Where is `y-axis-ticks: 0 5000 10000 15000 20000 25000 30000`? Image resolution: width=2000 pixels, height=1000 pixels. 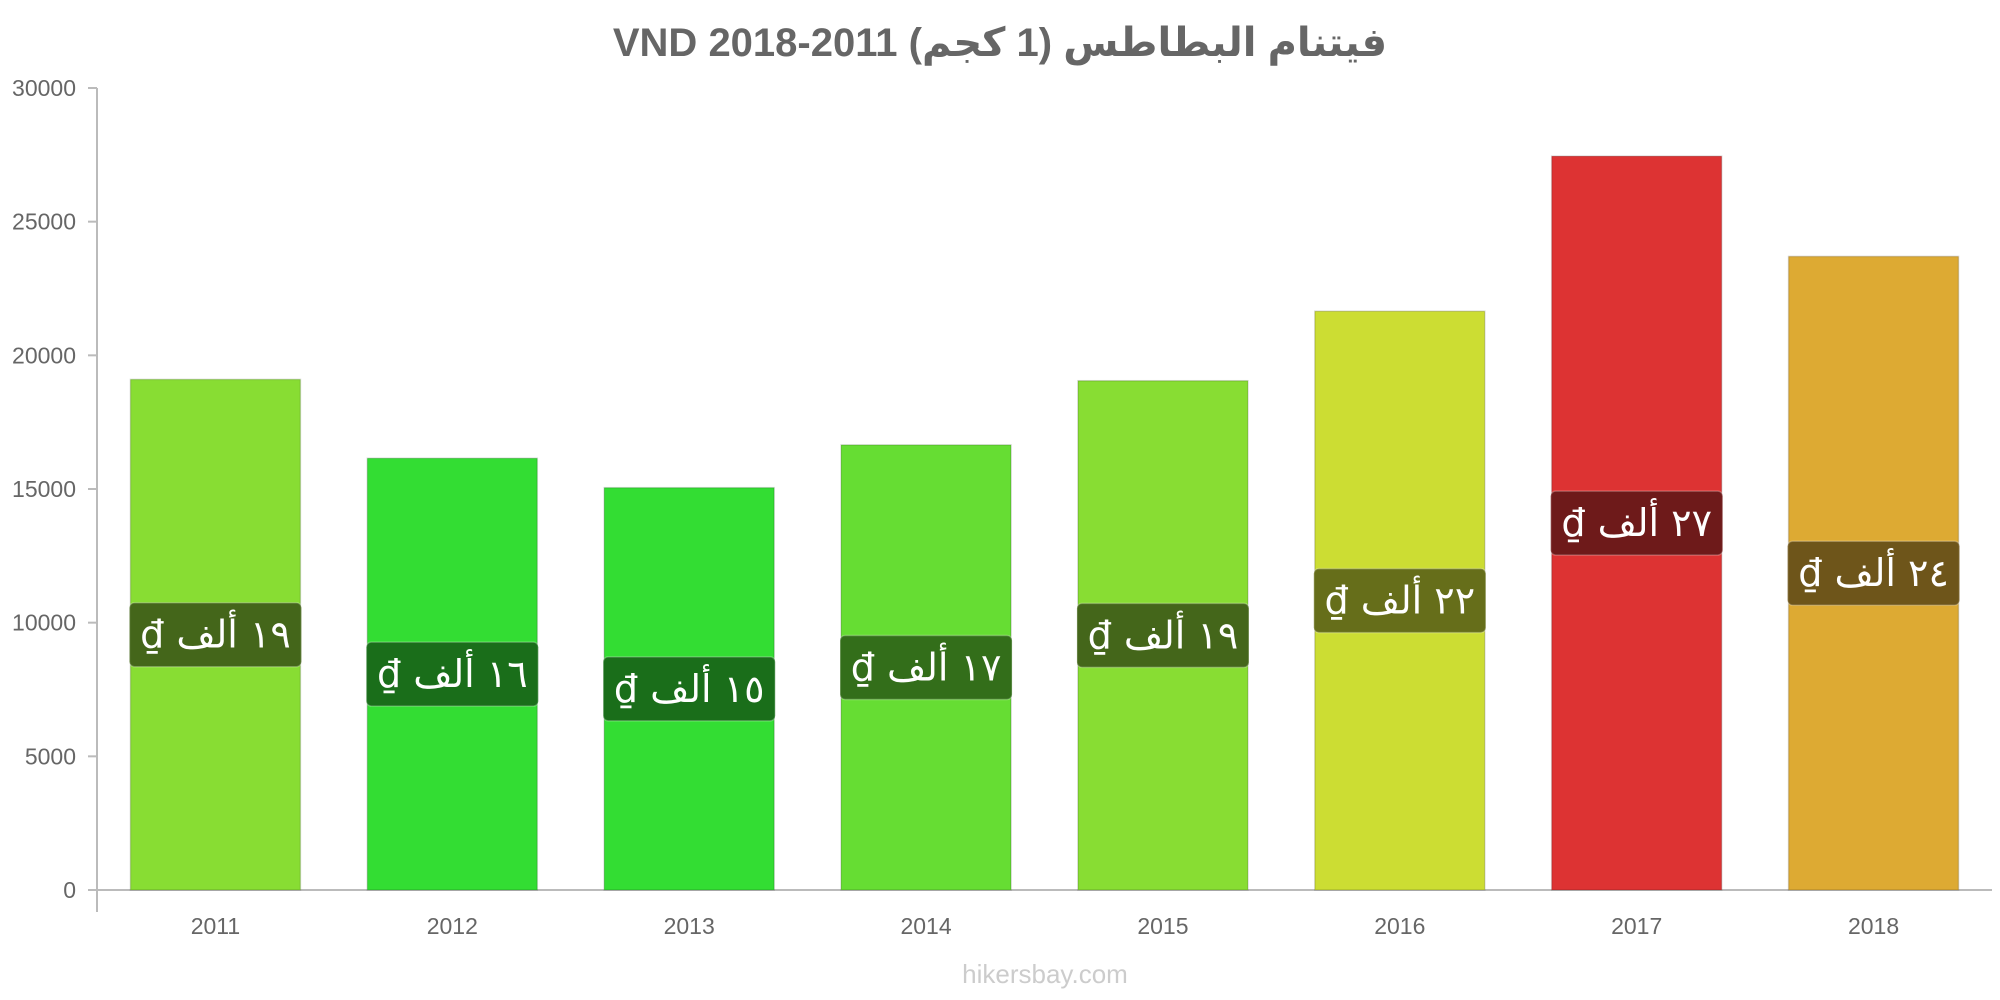 y-axis-ticks: 0 5000 10000 15000 20000 25000 30000 is located at coordinates (54, 489).